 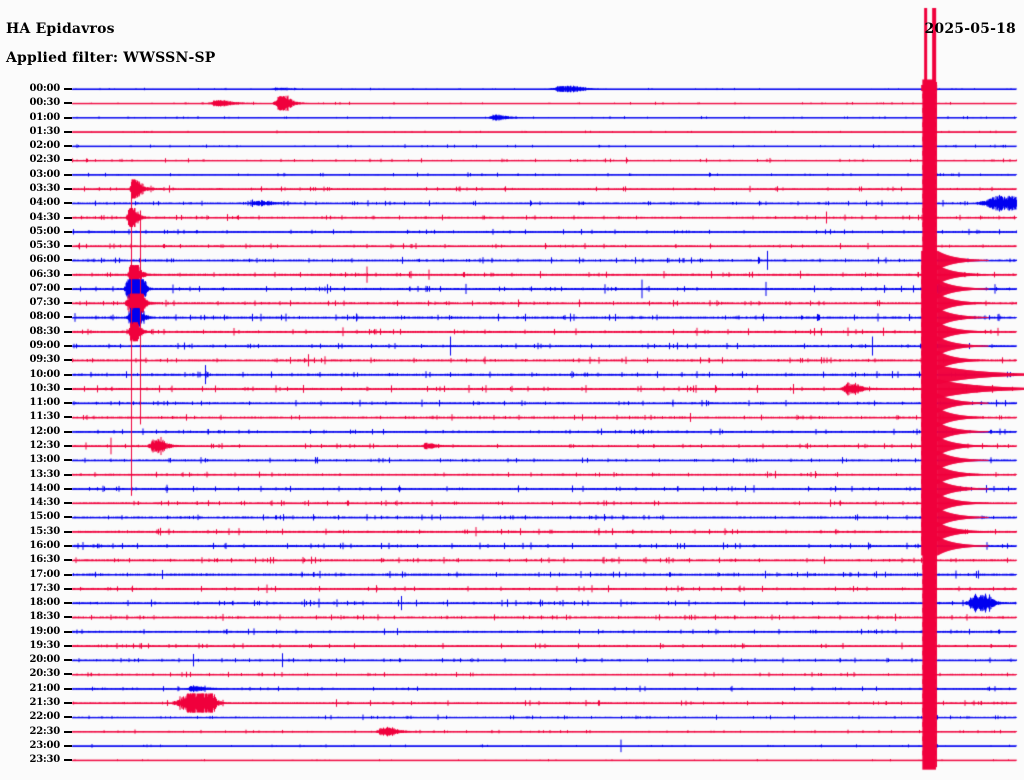 I want to click on time-tick-label: 14:00, so click(x=44, y=488).